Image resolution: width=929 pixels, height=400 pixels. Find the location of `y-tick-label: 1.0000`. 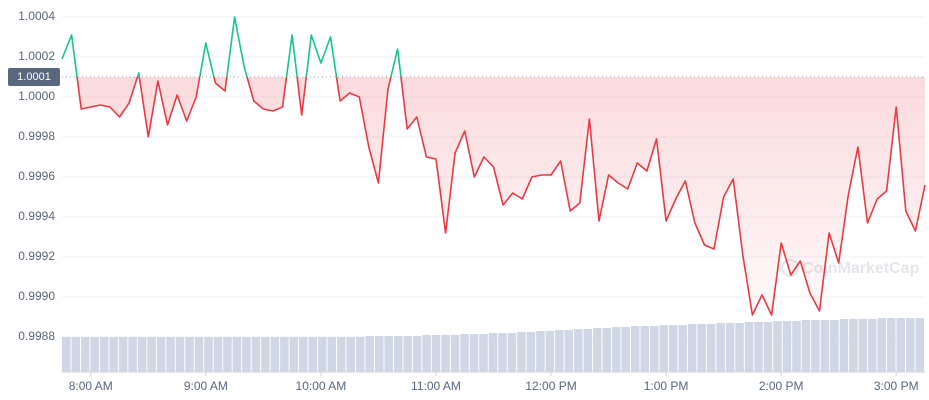

y-tick-label: 1.0000 is located at coordinates (36, 96).